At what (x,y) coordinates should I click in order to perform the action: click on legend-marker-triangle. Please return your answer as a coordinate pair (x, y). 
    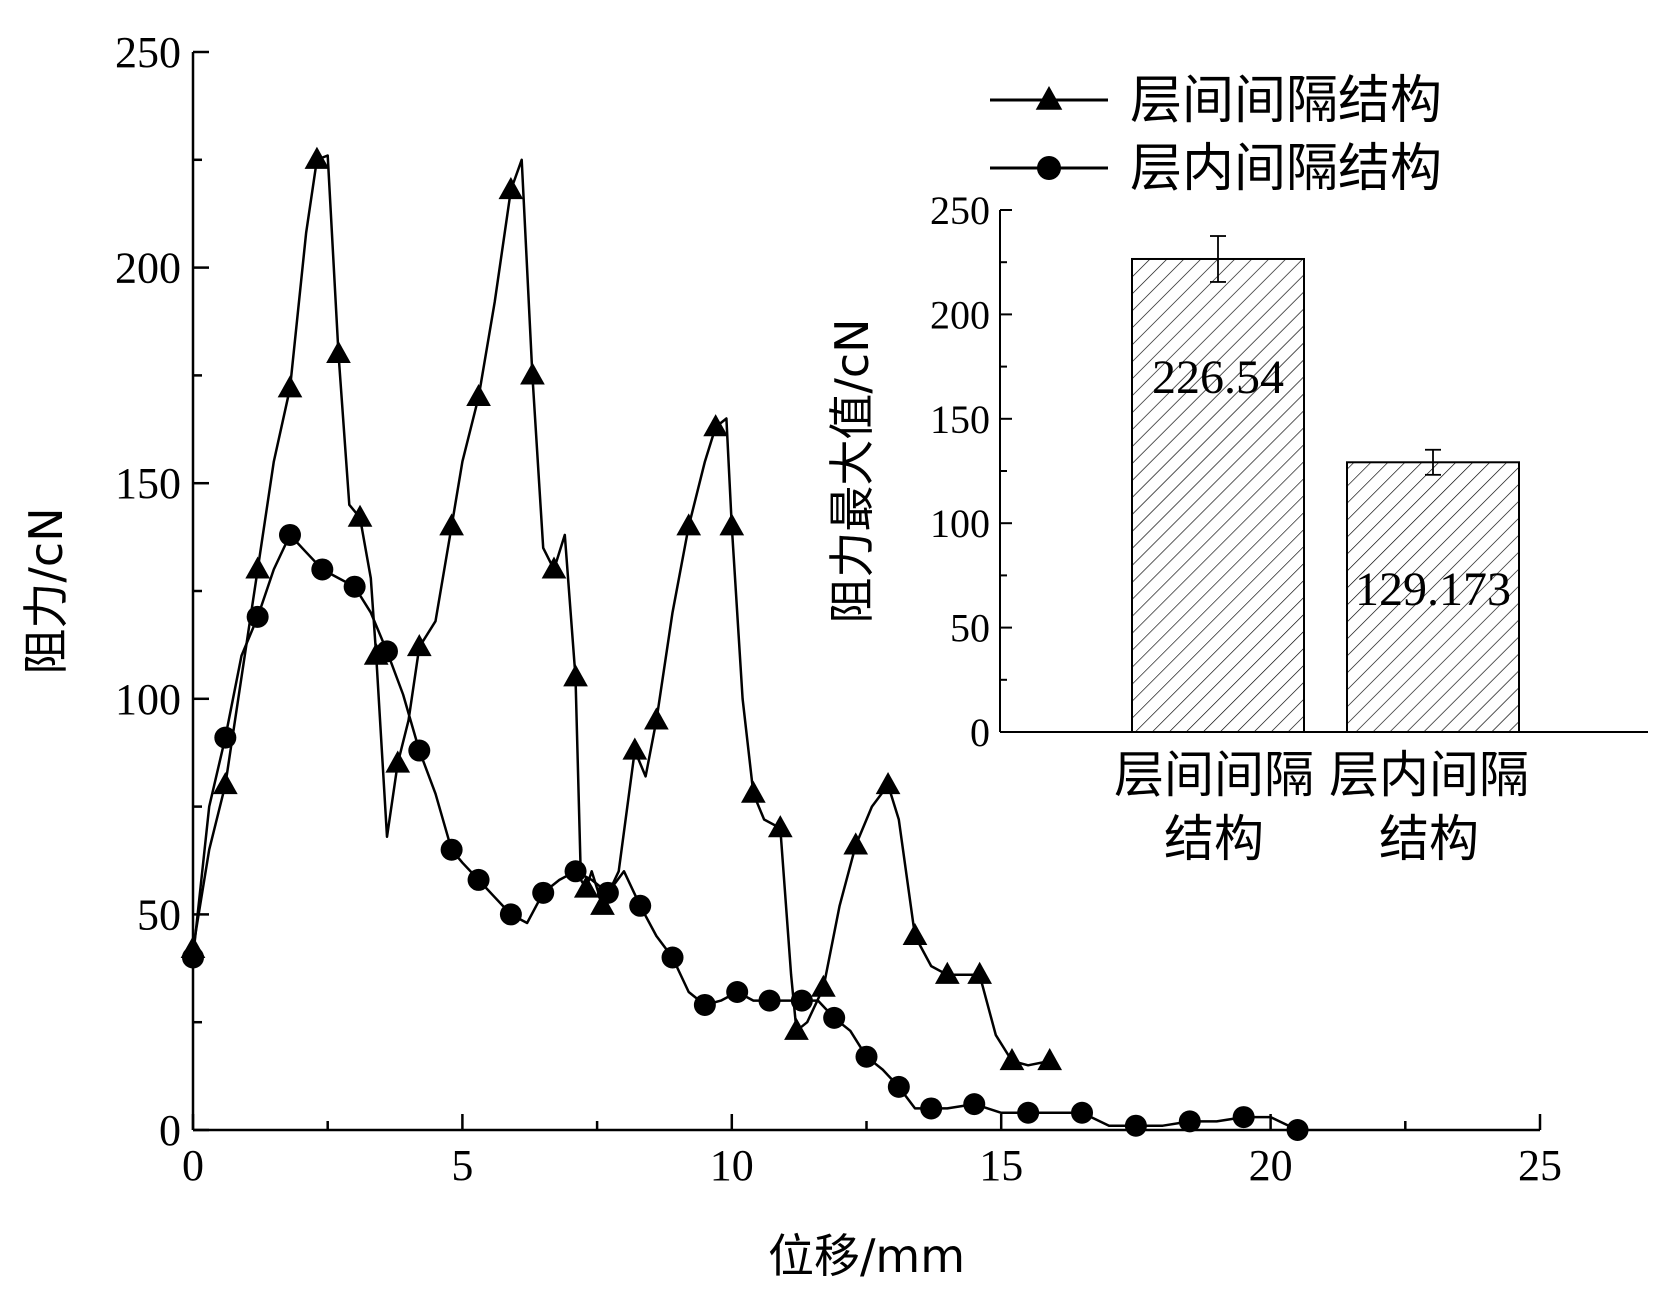
    Looking at the image, I should click on (1049, 98).